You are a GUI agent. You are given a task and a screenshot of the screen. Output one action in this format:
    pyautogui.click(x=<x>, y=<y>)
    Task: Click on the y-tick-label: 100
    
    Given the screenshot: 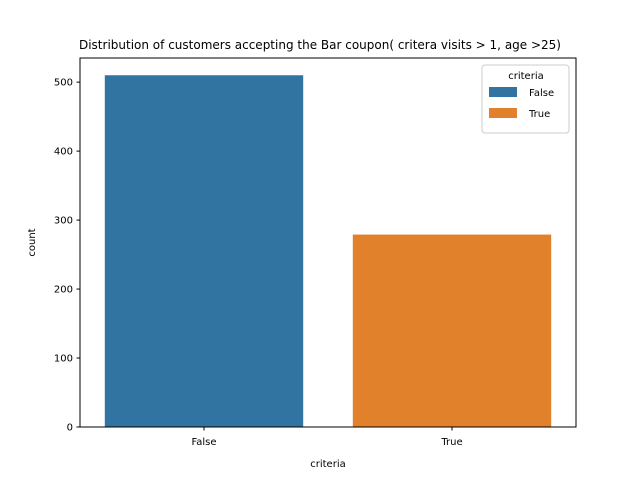 What is the action you would take?
    pyautogui.click(x=63, y=359)
    